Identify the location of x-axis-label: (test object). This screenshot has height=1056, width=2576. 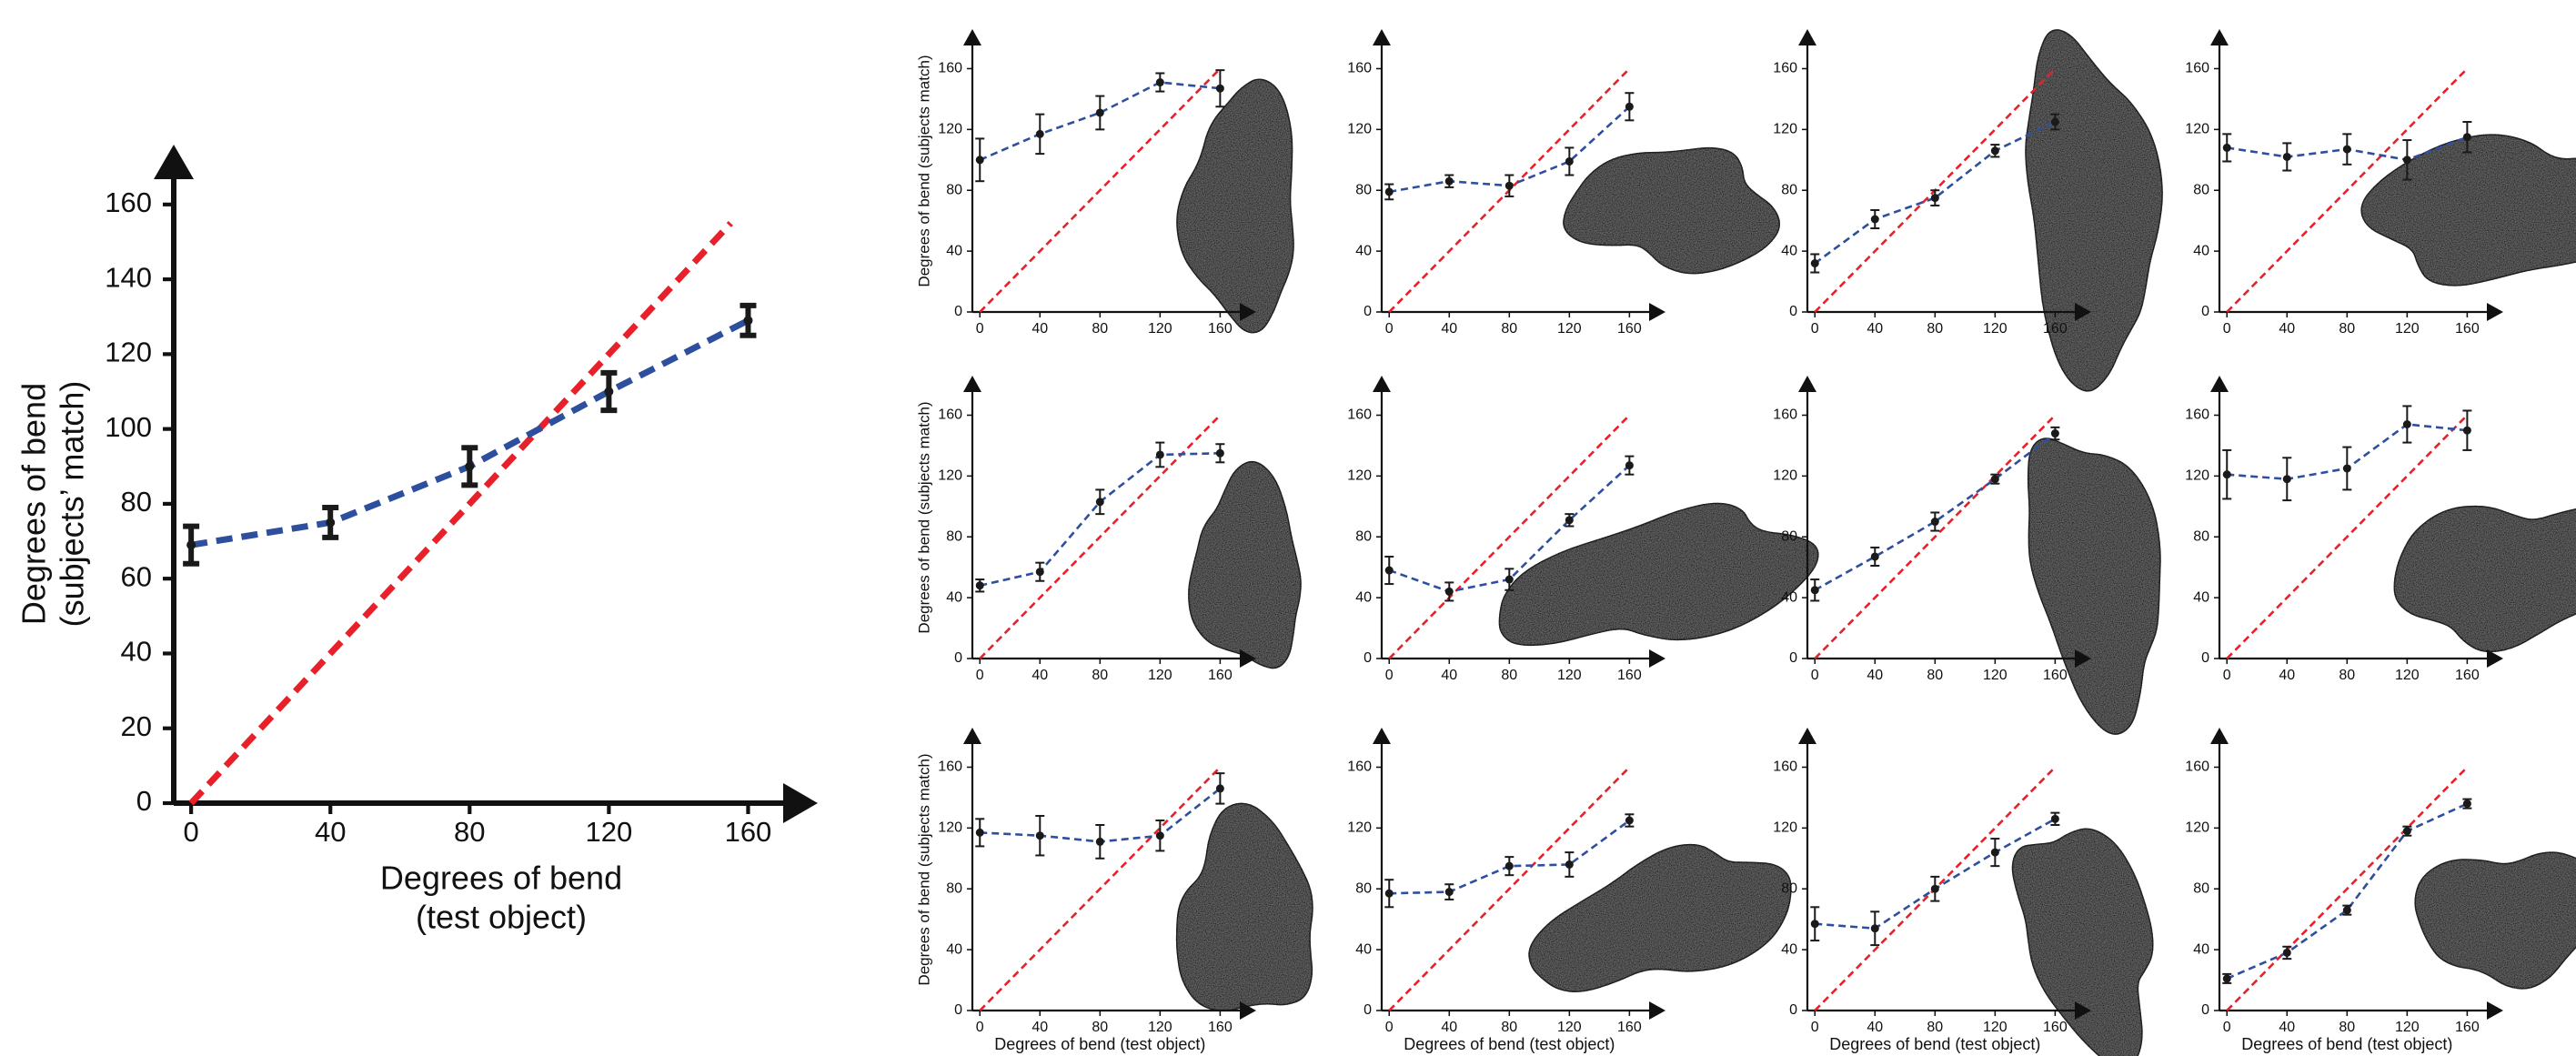
(501, 917).